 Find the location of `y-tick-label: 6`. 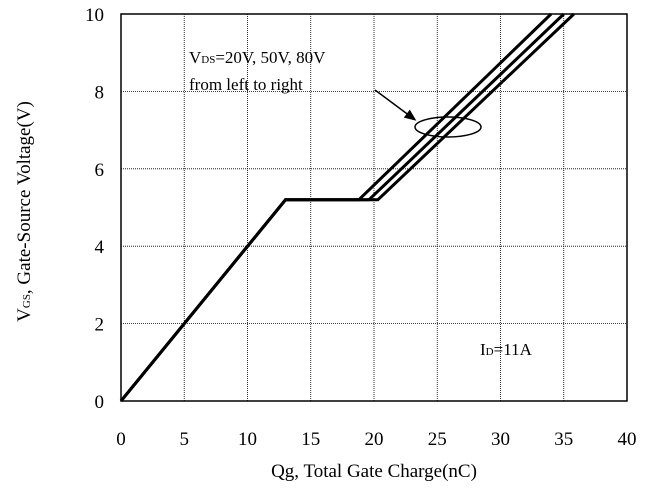

y-tick-label: 6 is located at coordinates (100, 170).